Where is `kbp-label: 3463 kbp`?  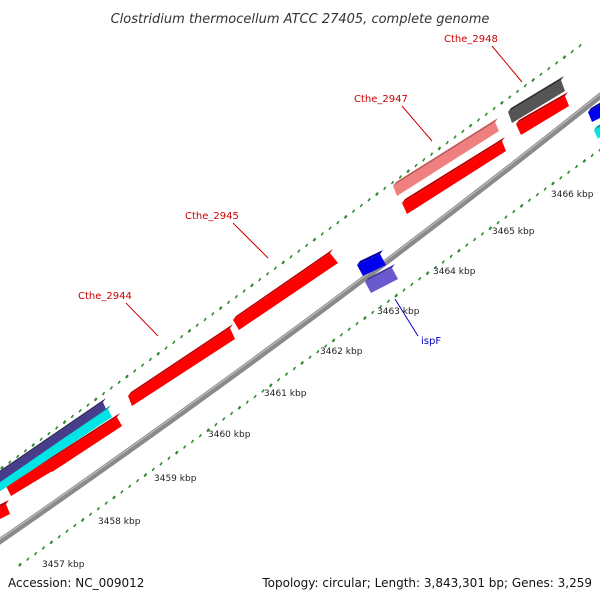
kbp-label: 3463 kbp is located at coordinates (398, 312).